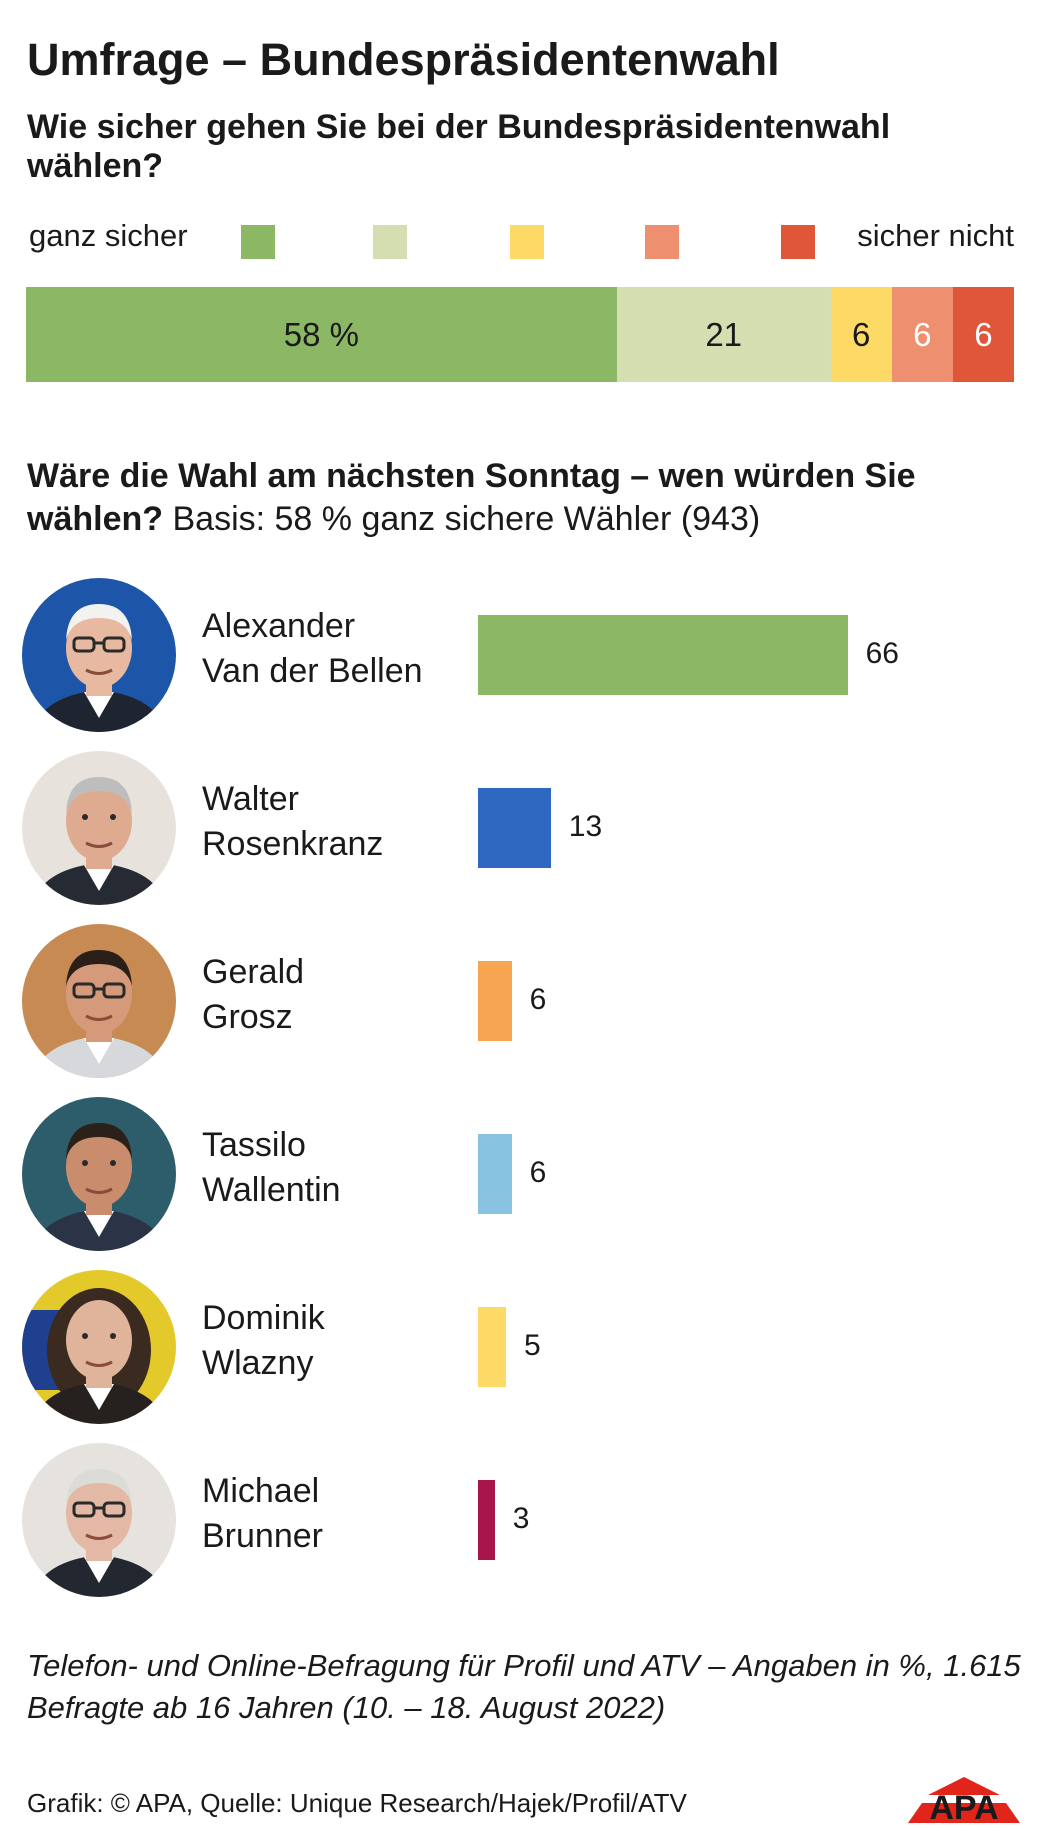 This screenshot has height=1831, width=1041. I want to click on portrait-rosenkranz, so click(99, 828).